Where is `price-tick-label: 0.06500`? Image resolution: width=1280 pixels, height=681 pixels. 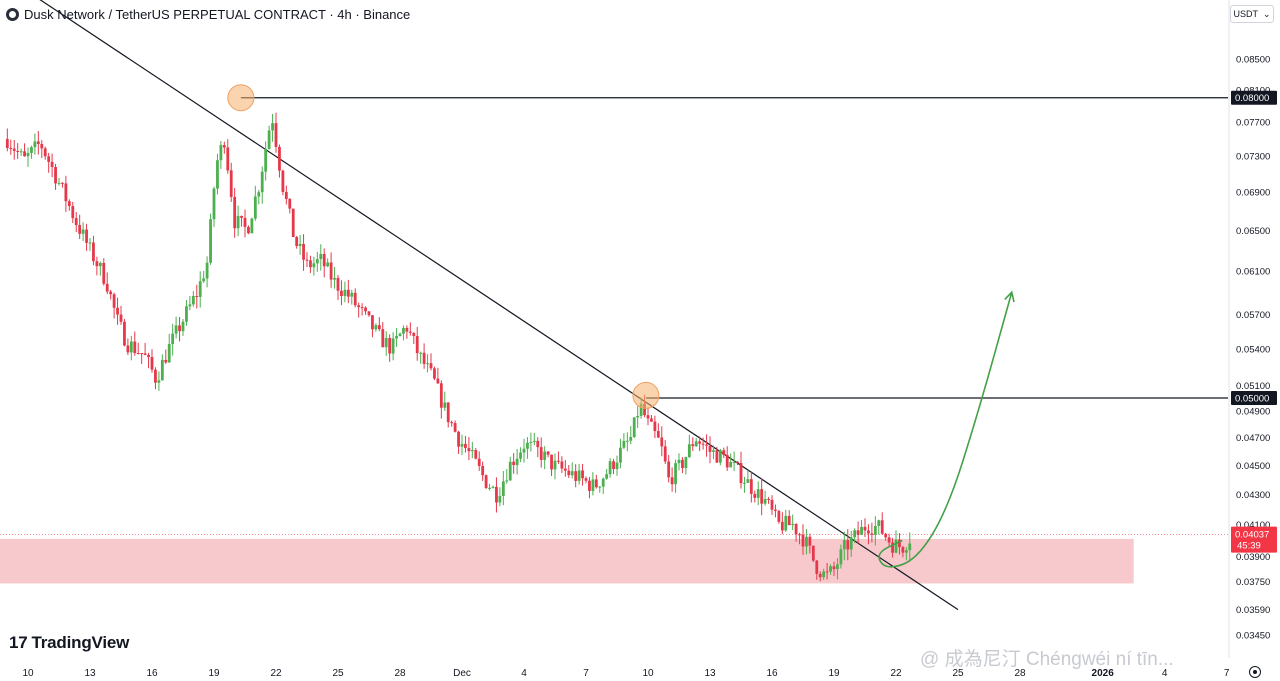
price-tick-label: 0.06500 is located at coordinates (1253, 231).